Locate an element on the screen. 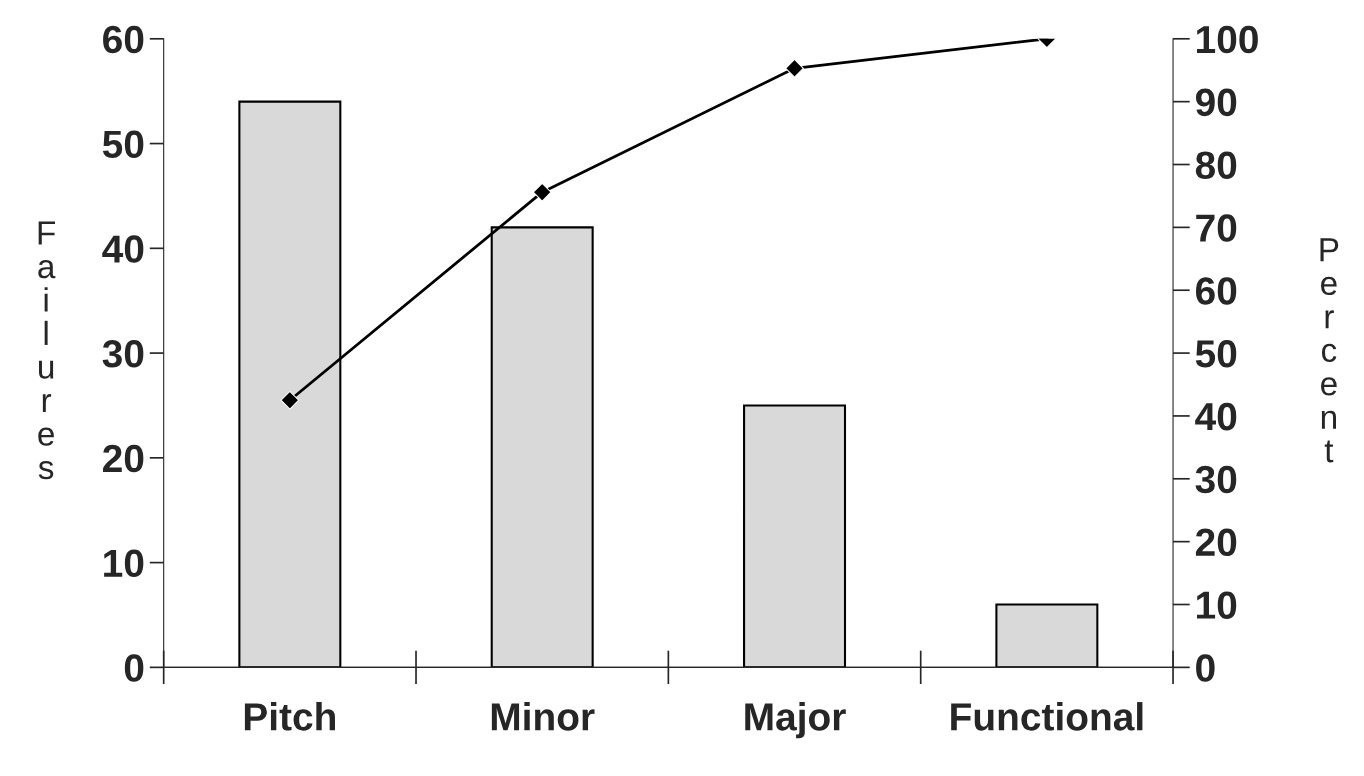 This screenshot has width=1364, height=776. y2-tick-label: 30 is located at coordinates (1216, 479).